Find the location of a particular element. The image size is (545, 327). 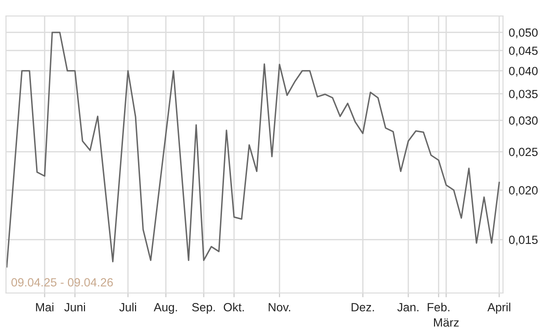

x-tick-label: Nov. is located at coordinates (279, 307).